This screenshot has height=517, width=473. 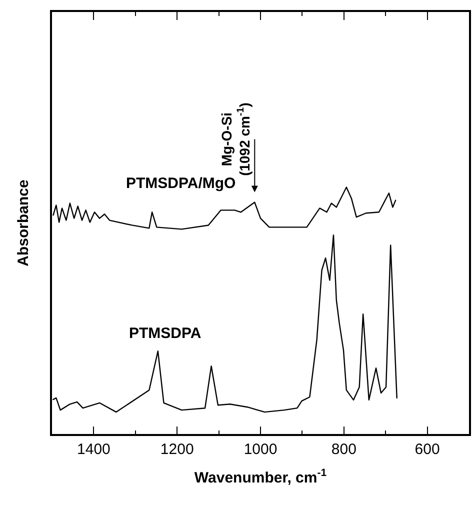 I want to click on x-tick-label: 600, so click(x=427, y=449).